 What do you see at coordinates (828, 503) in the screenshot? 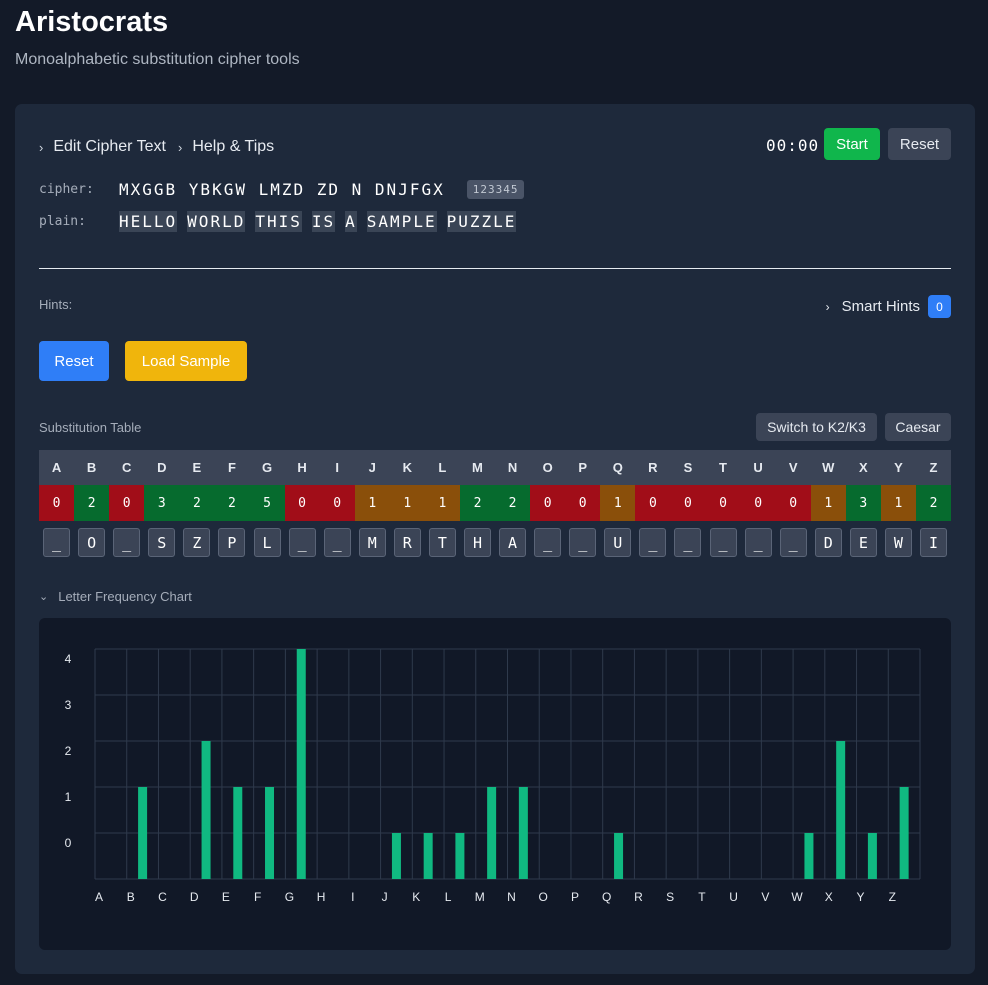
I see `sub-count-w: 1` at bounding box center [828, 503].